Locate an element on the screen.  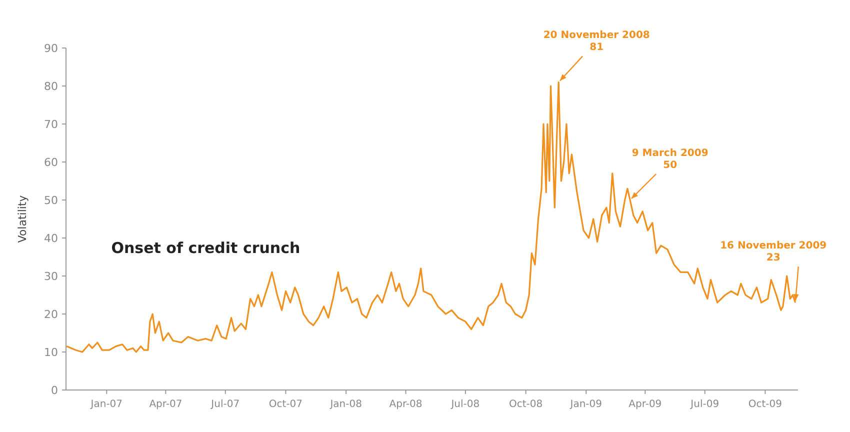
x-tick-label: Apr-09 is located at coordinates (645, 404).